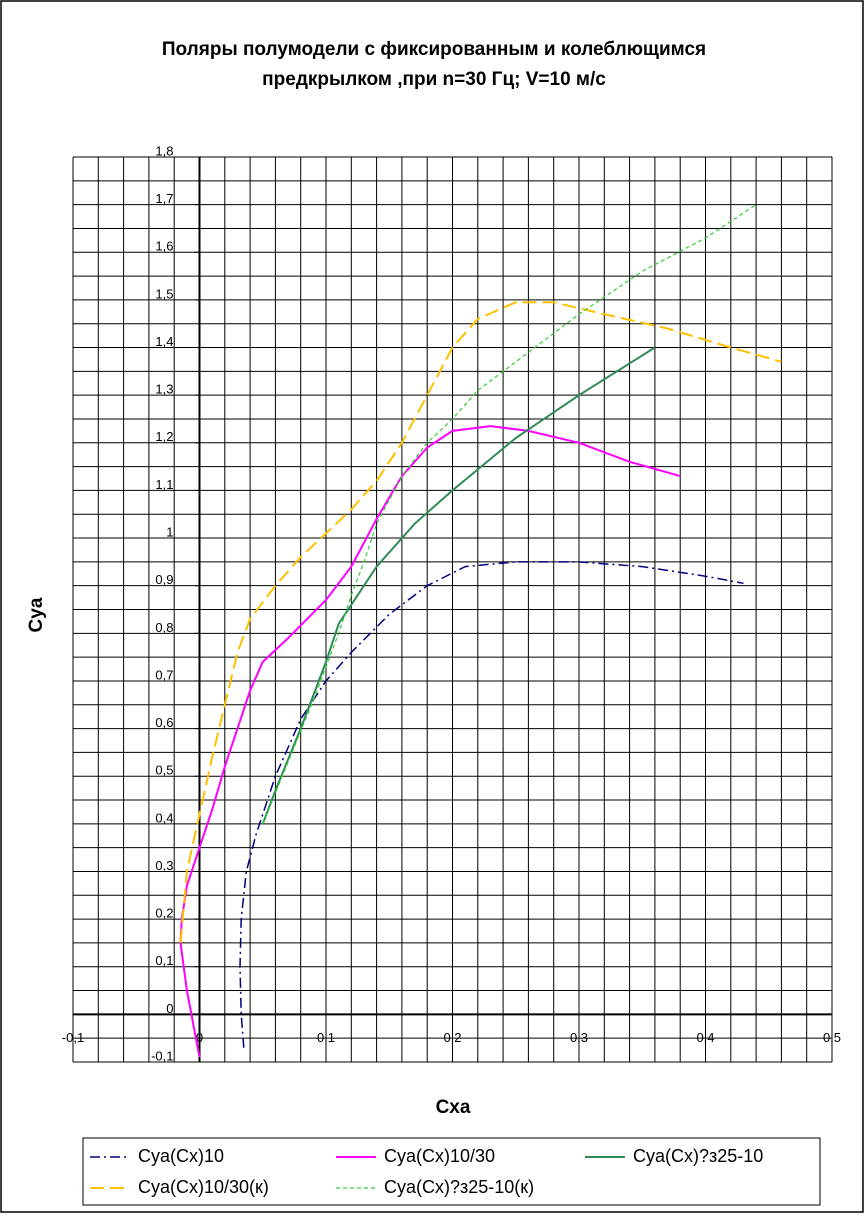 This screenshot has height=1219, width=865. Describe the element at coordinates (164, 960) in the screenshot. I see `y-tick-label: 0,1` at that location.